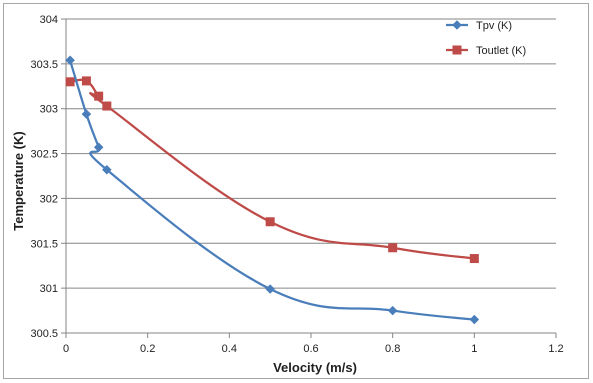  What do you see at coordinates (555, 349) in the screenshot?
I see `x-tick-label: 1.2` at bounding box center [555, 349].